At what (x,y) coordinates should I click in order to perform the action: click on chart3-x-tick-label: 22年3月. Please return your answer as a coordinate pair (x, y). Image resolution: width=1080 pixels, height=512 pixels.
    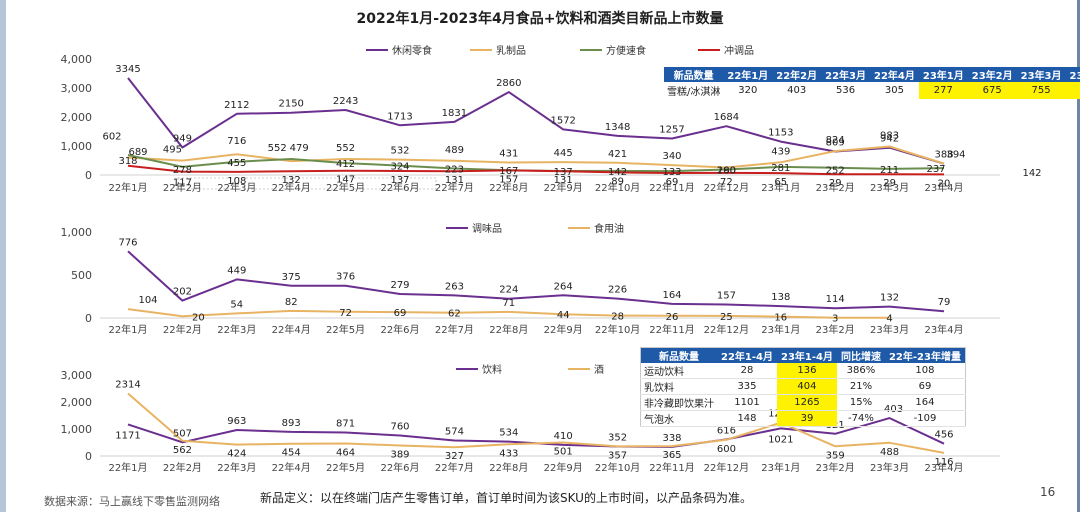
    Looking at the image, I should click on (236, 467).